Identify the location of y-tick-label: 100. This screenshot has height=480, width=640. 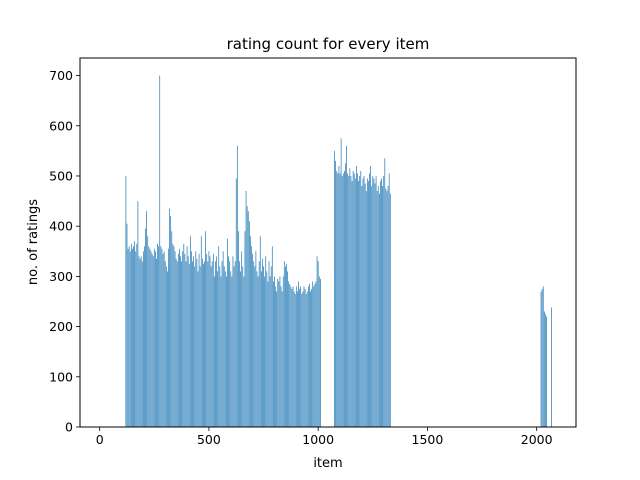
(61, 376).